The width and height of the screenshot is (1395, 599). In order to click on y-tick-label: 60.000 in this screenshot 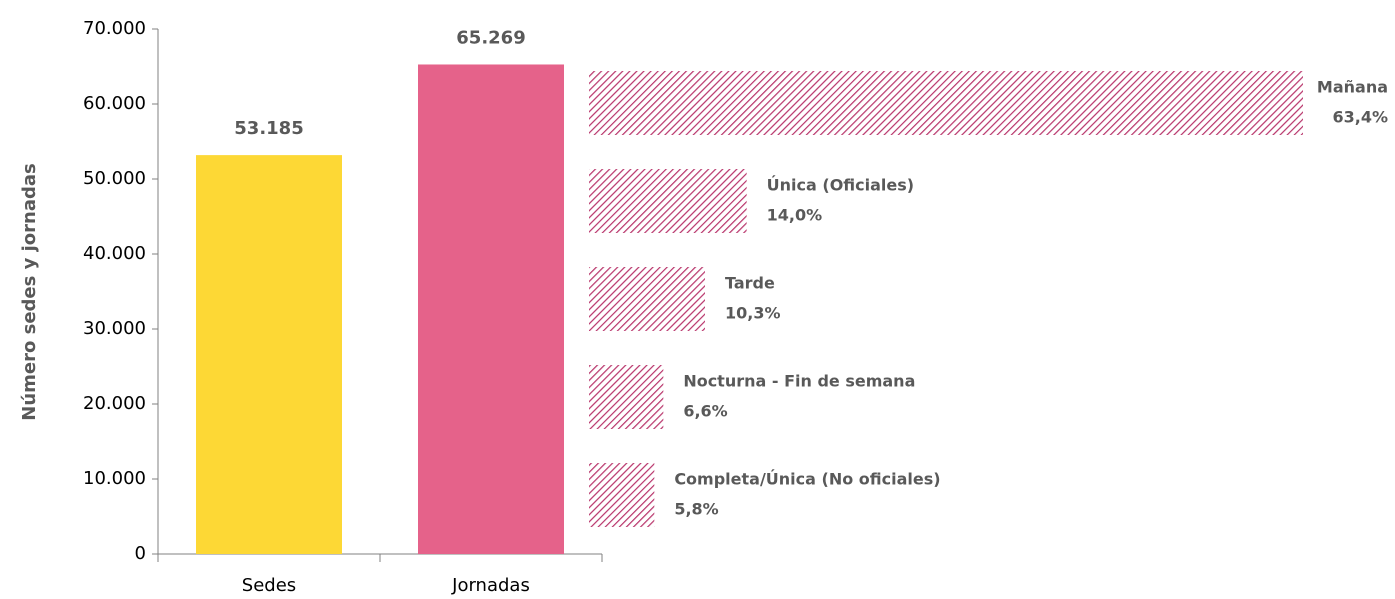, I will do `click(114, 103)`.